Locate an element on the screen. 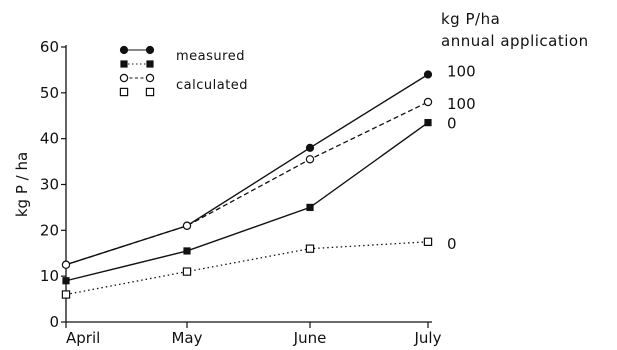 The image size is (617, 350). x-tick-label-april: April is located at coordinates (83, 338).